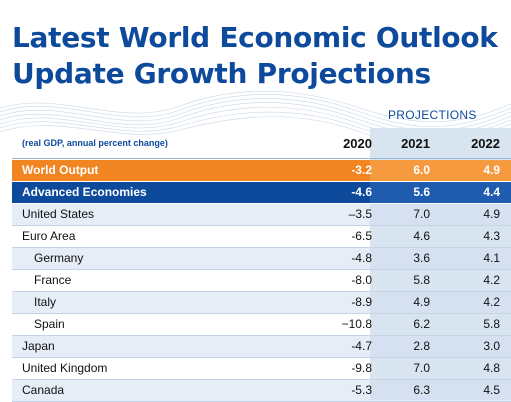  Describe the element at coordinates (491, 236) in the screenshot. I see `value-2022: 4.3` at that location.